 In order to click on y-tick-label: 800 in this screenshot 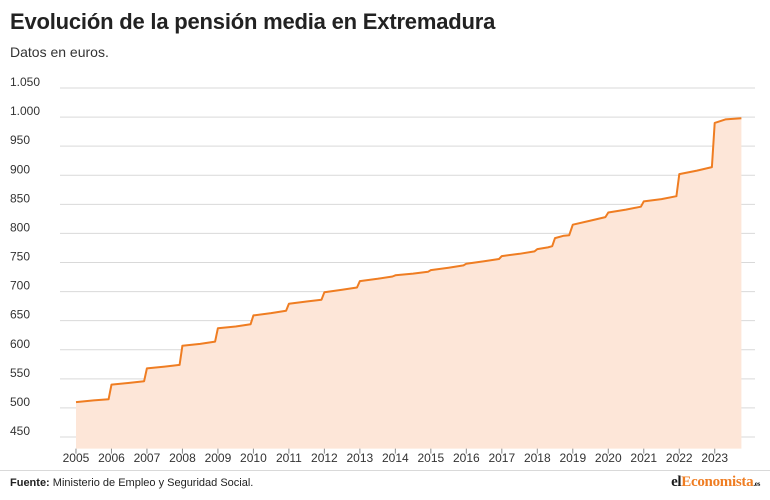, I will do `click(20, 227)`.